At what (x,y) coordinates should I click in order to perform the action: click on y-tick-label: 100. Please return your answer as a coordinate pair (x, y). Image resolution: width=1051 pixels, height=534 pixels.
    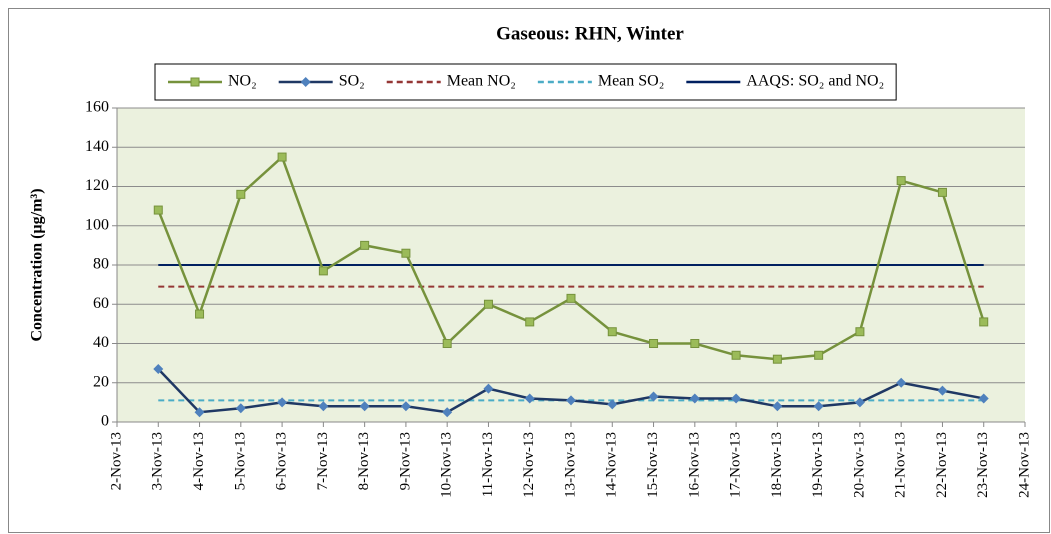
    Looking at the image, I should click on (97, 224).